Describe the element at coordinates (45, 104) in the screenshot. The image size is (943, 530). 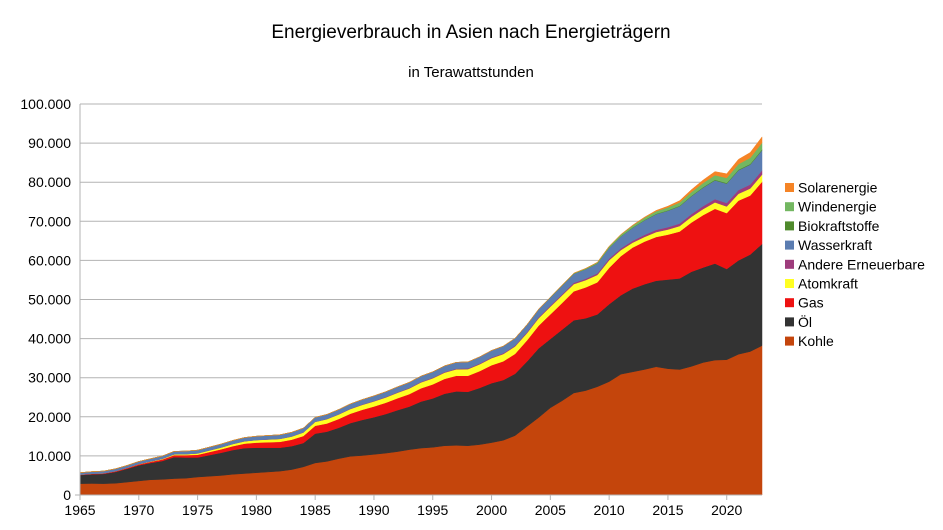
I see `y-tick-label: 100.000` at that location.